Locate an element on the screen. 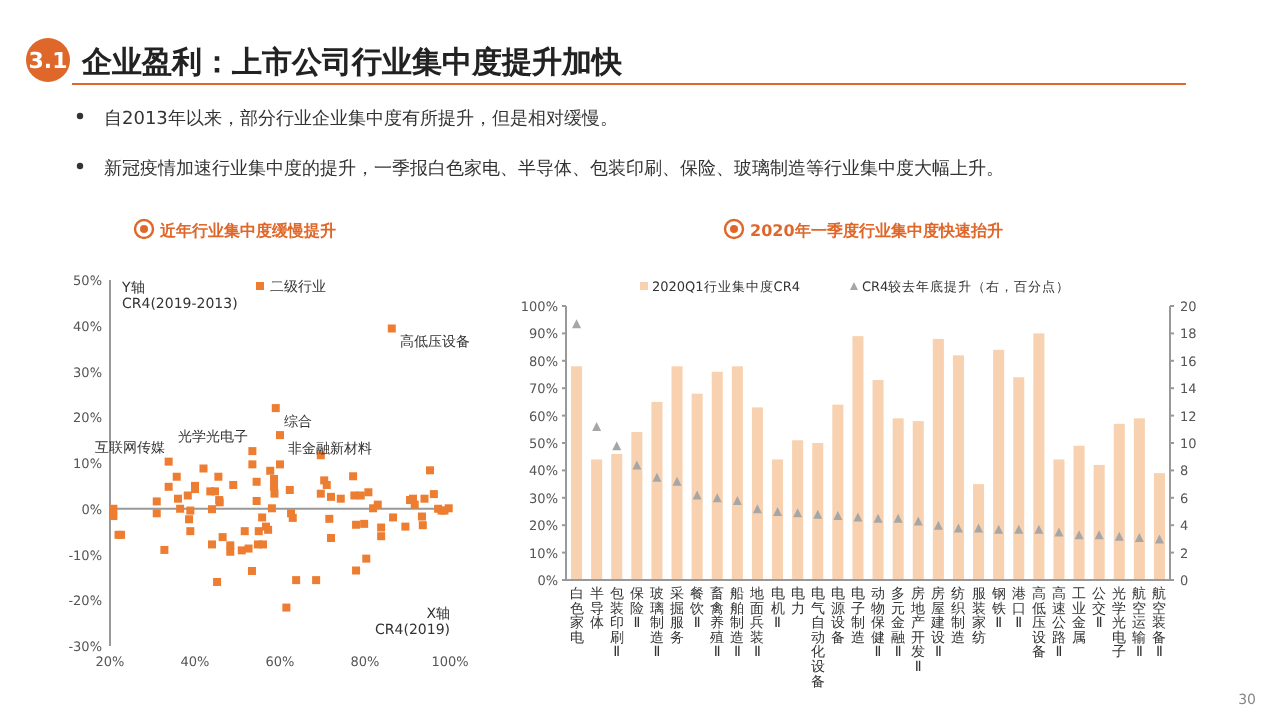 The height and width of the screenshot is (720, 1280). text: 3.1 is located at coordinates (48, 61).